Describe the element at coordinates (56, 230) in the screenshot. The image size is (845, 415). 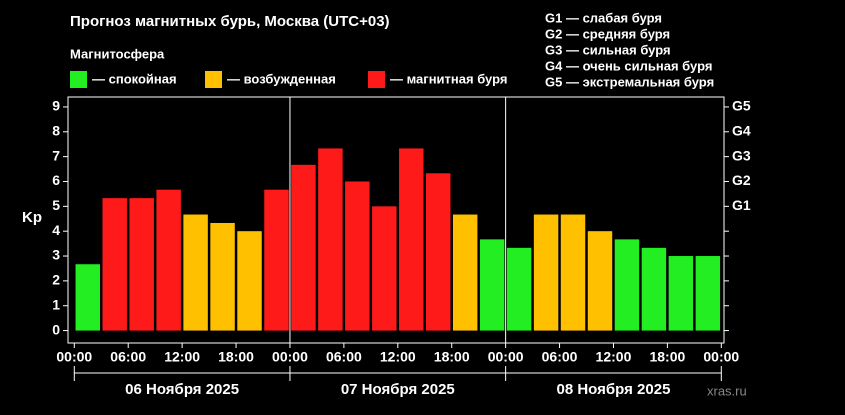
I see `y-tick-label: 4` at that location.